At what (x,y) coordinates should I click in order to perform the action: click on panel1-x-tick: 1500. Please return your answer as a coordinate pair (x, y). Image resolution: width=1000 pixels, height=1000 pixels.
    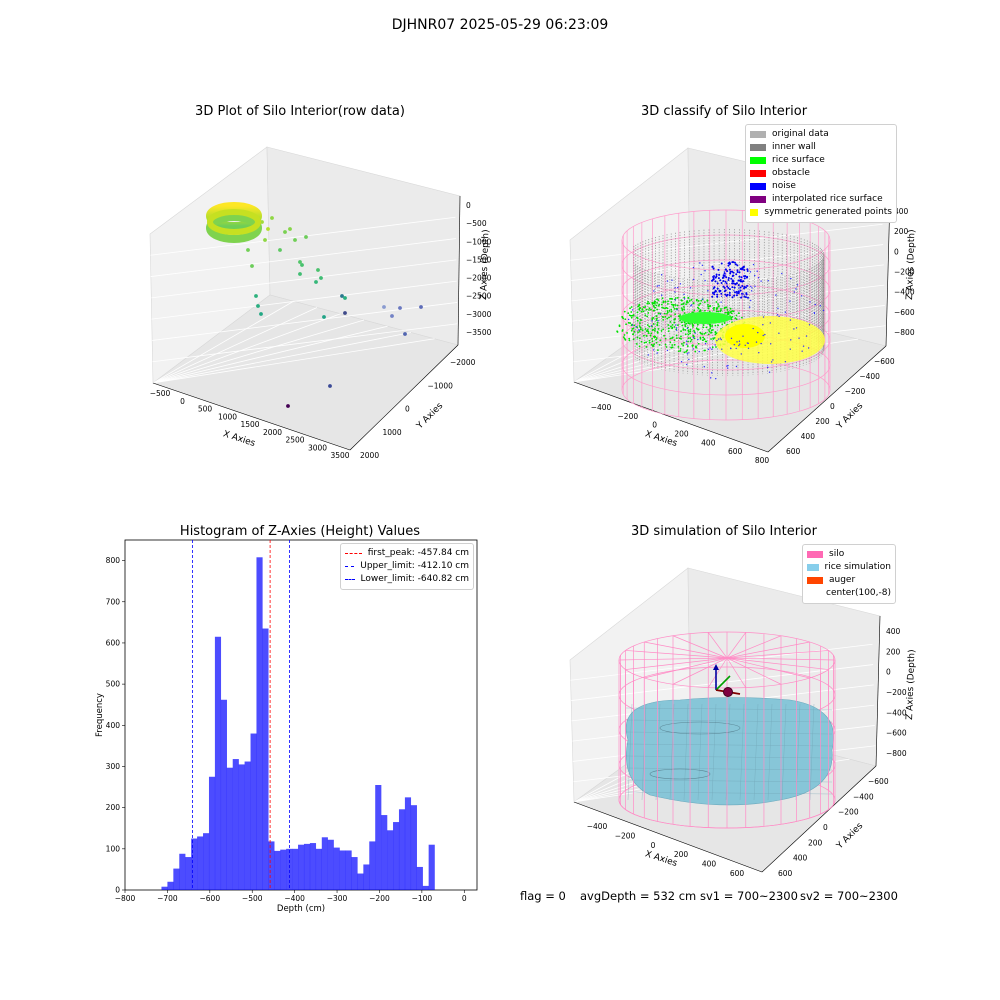
    Looking at the image, I should click on (249, 424).